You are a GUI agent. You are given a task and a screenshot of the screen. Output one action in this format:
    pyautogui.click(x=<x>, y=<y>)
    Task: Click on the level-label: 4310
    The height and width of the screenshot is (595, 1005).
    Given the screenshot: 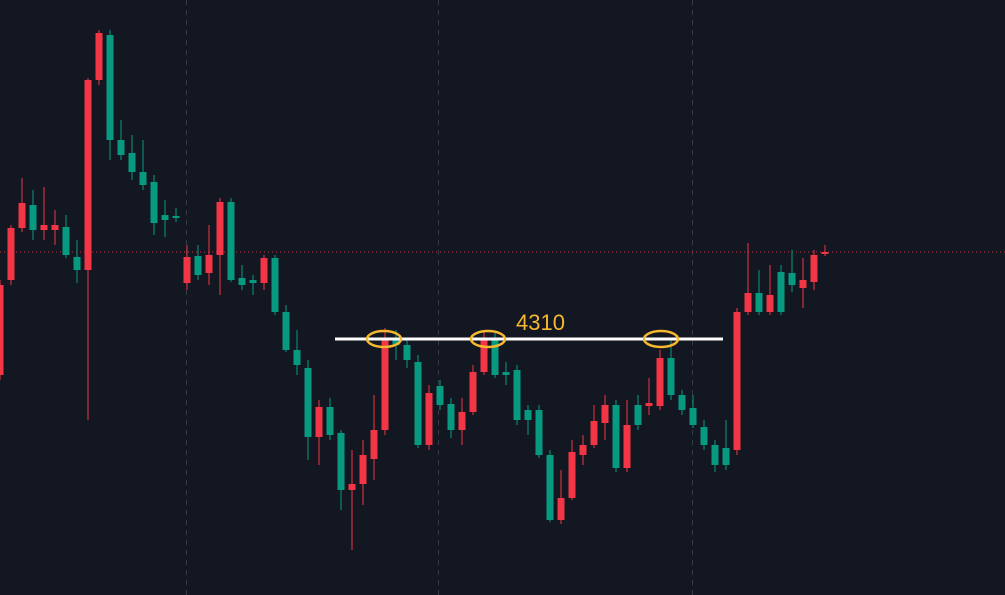 What is the action you would take?
    pyautogui.click(x=540, y=322)
    